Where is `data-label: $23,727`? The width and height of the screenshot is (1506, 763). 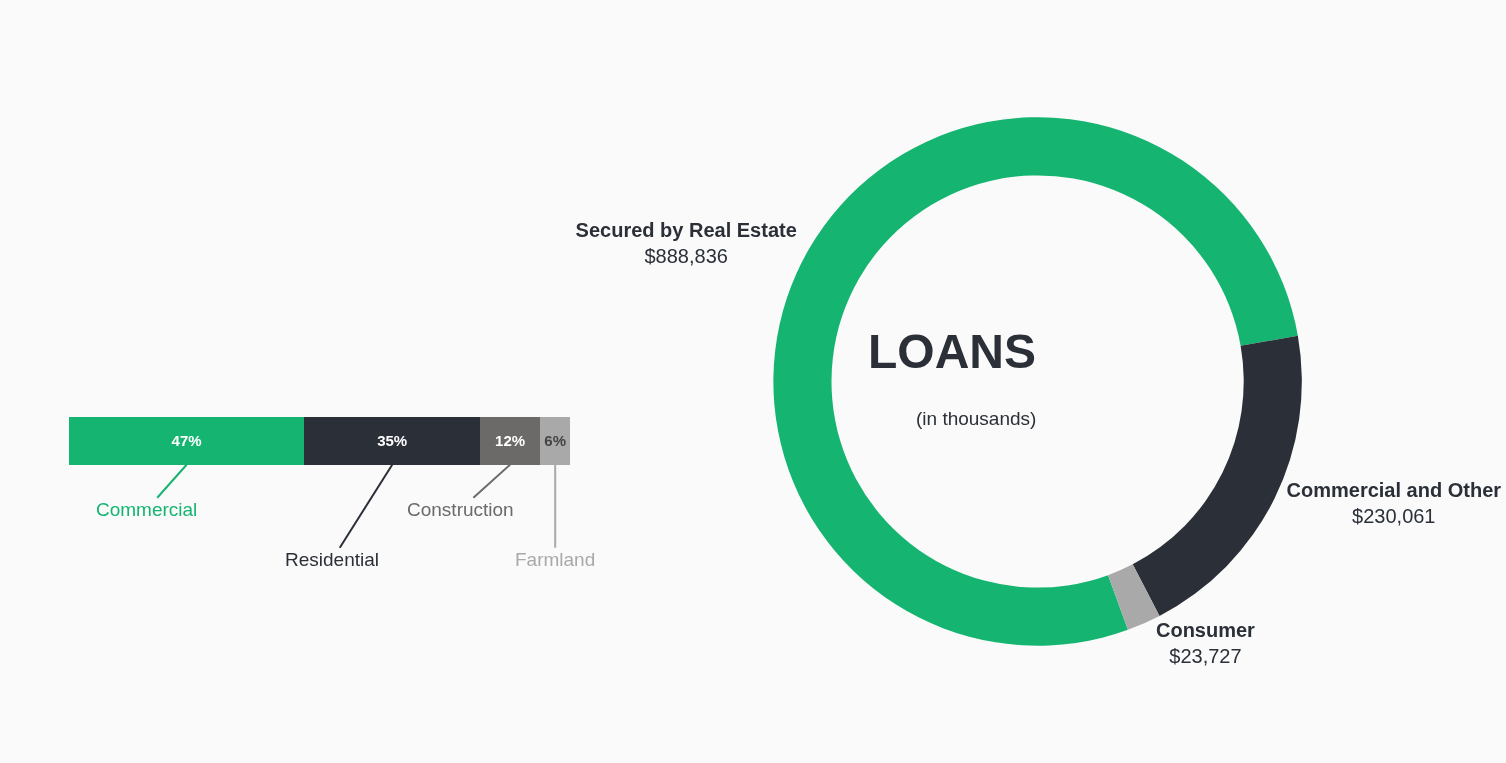
data-label: $23,727 is located at coordinates (1205, 656).